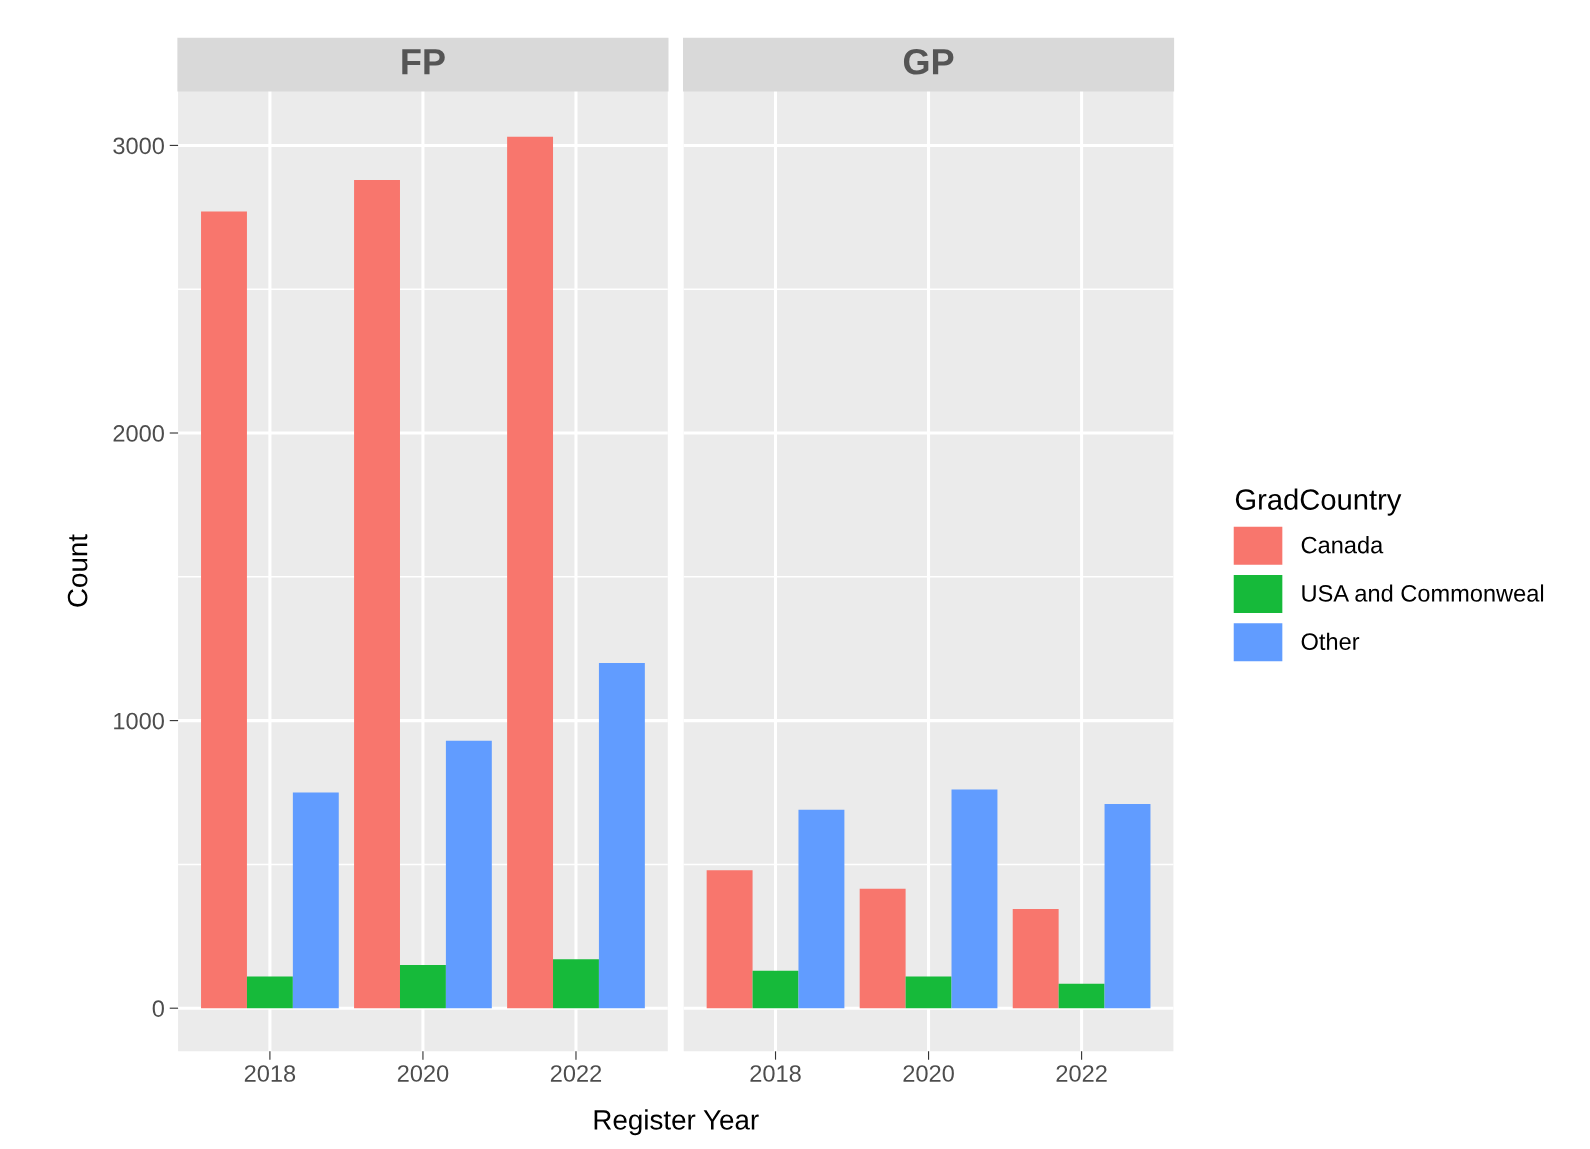 Image resolution: width=1590 pixels, height=1149 pixels. I want to click on legend-label: Canada, so click(1342, 545).